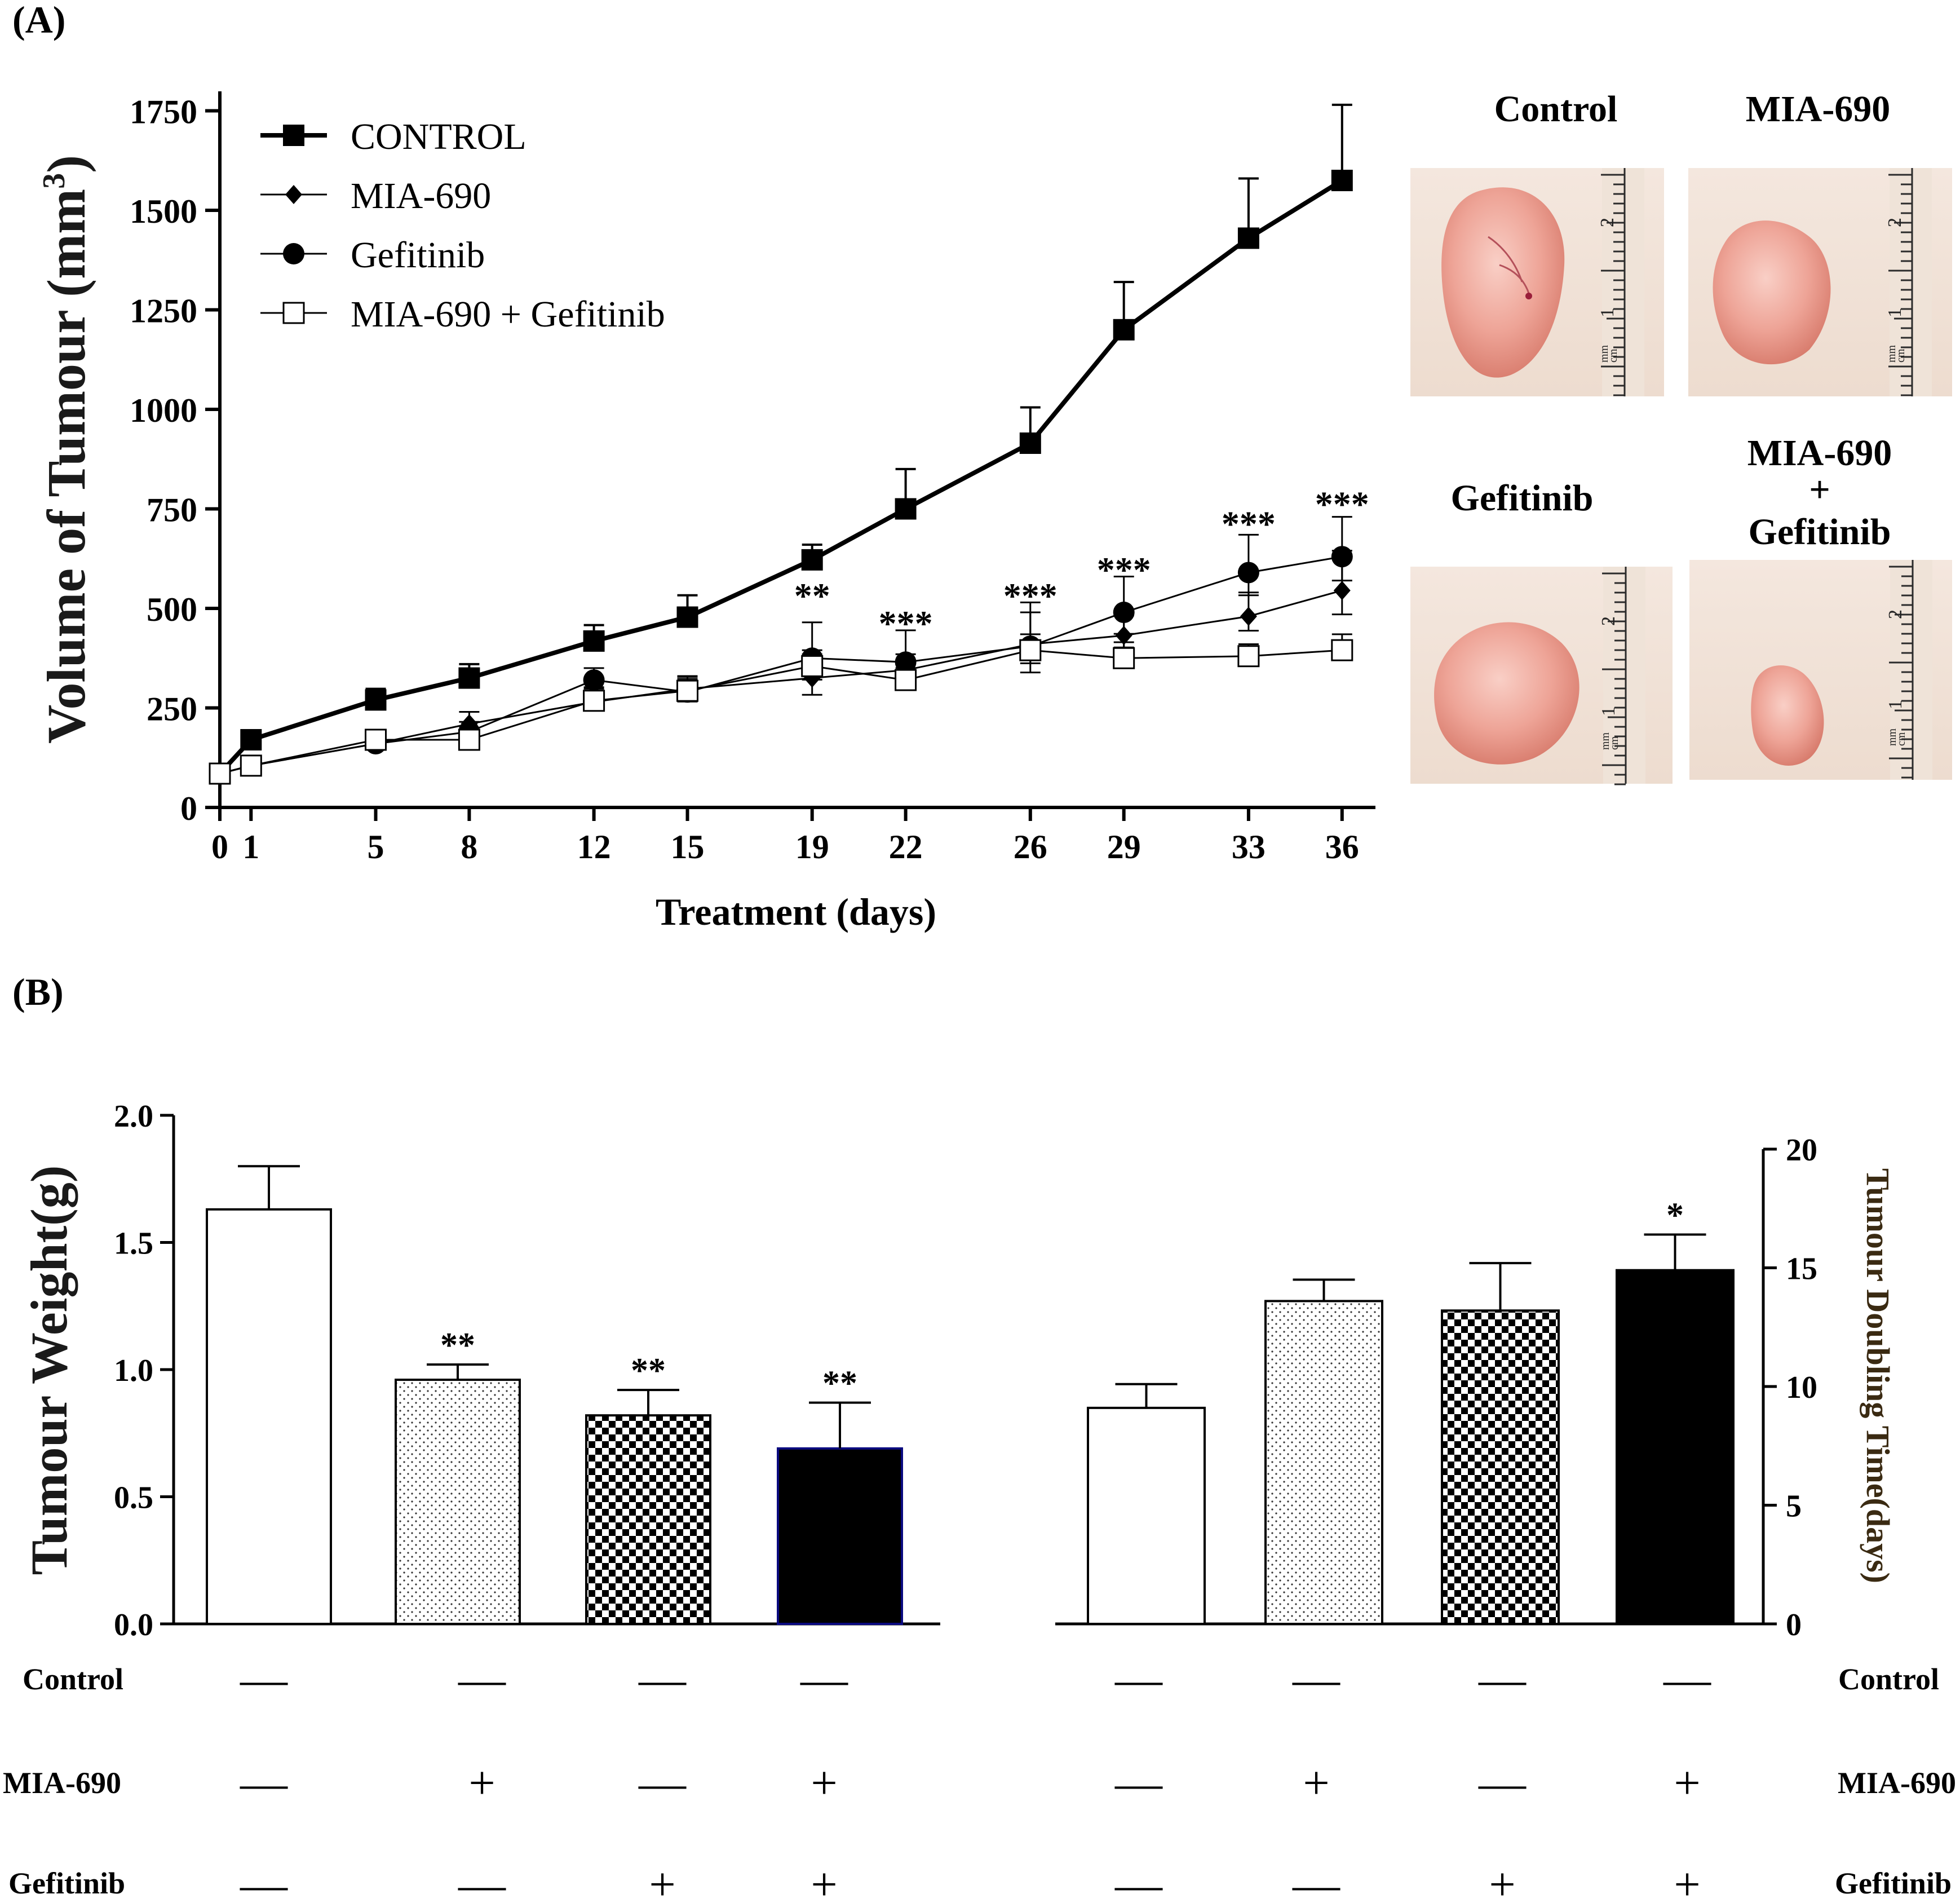 The image size is (1960, 1903). I want to click on x-tick-label: 8, so click(469, 847).